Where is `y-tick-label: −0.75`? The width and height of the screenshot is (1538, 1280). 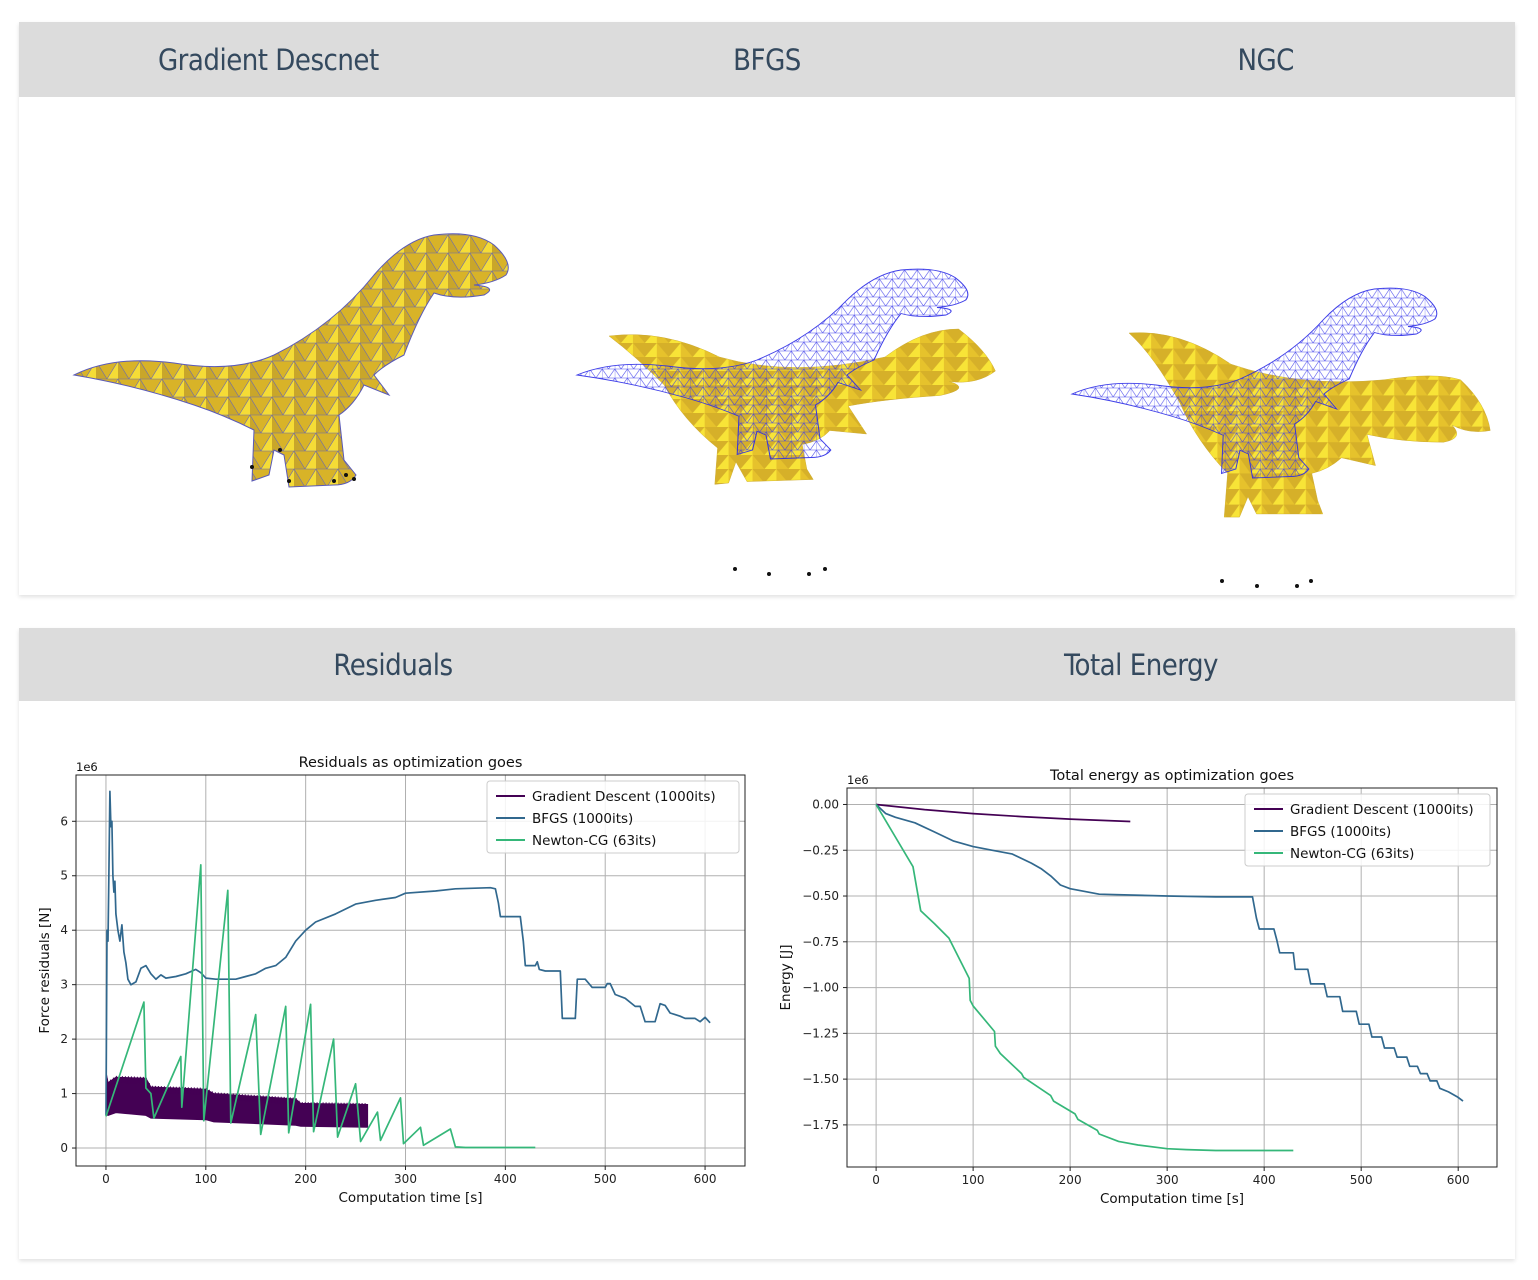 y-tick-label: −0.75 is located at coordinates (820, 942).